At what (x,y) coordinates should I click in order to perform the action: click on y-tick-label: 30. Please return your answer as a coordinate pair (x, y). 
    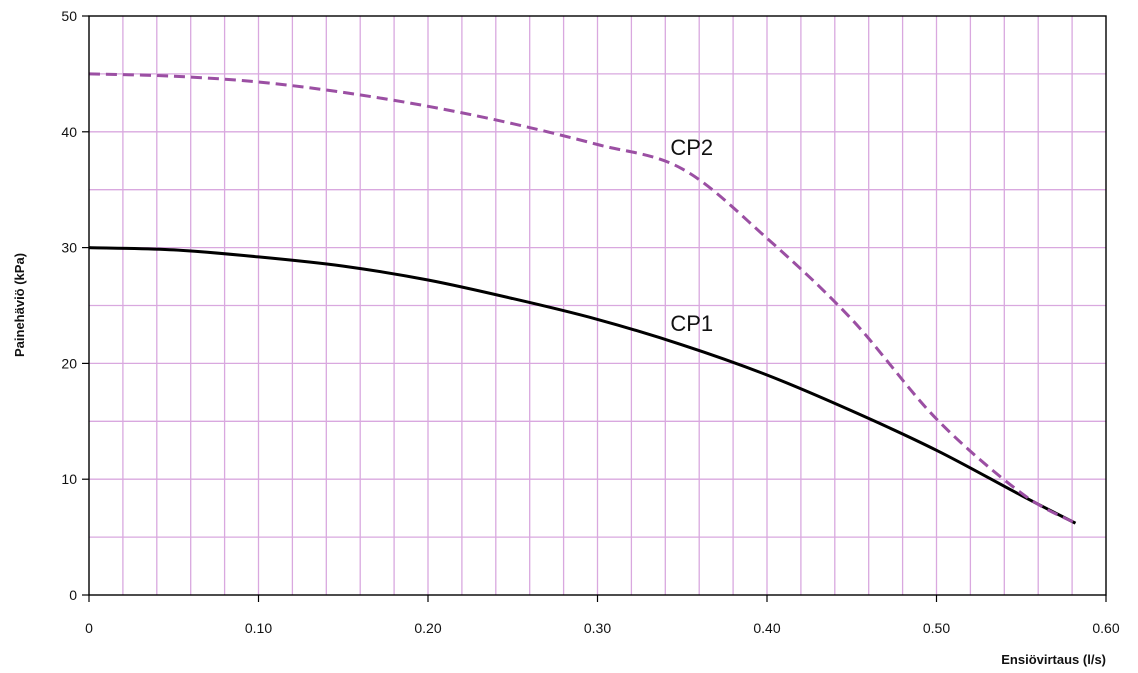
    Looking at the image, I should click on (69, 248).